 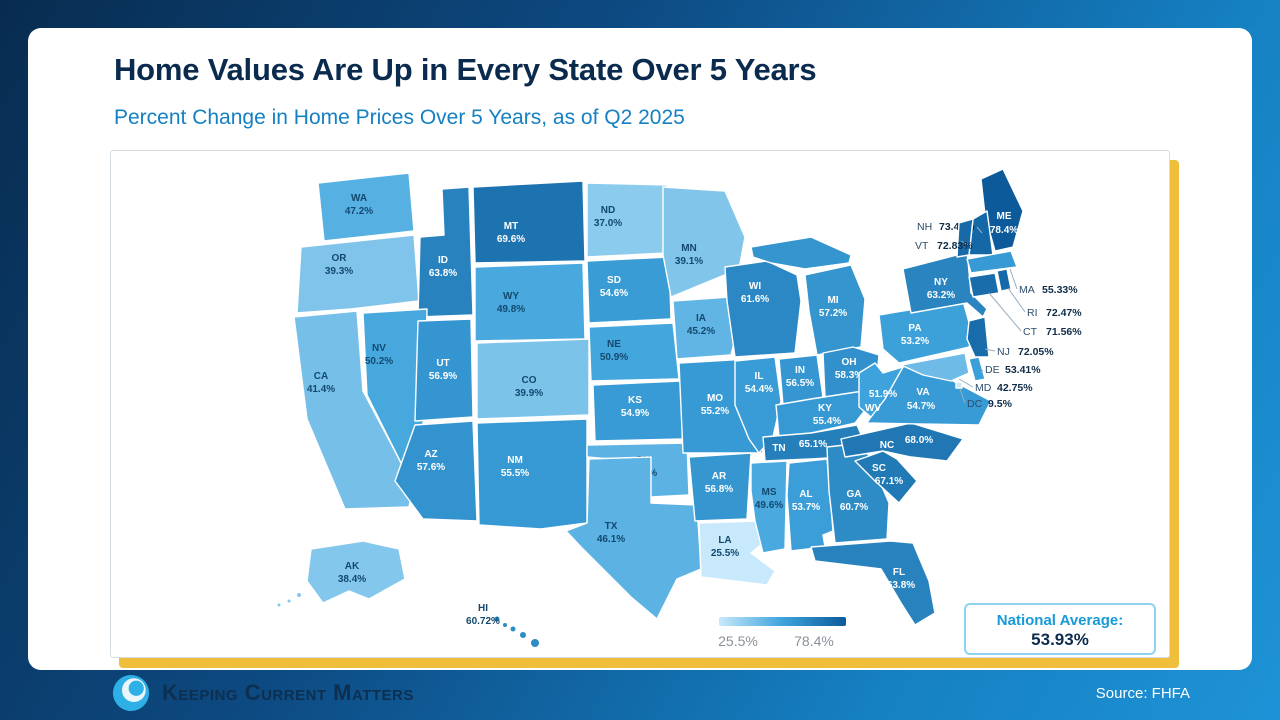 What do you see at coordinates (889, 481) in the screenshot?
I see `svg-text: 67.1%` at bounding box center [889, 481].